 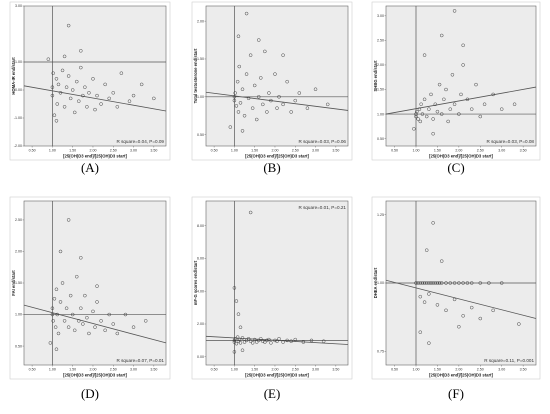 I want to click on y-tick-label: 0.50, so click(x=380, y=139).